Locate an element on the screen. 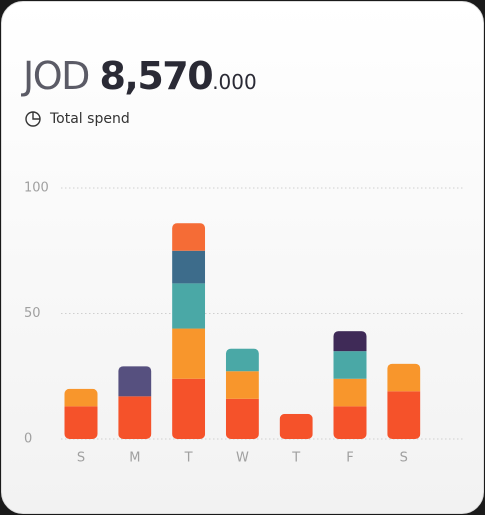  amount: JOD 8,570.000 is located at coordinates (140, 76).